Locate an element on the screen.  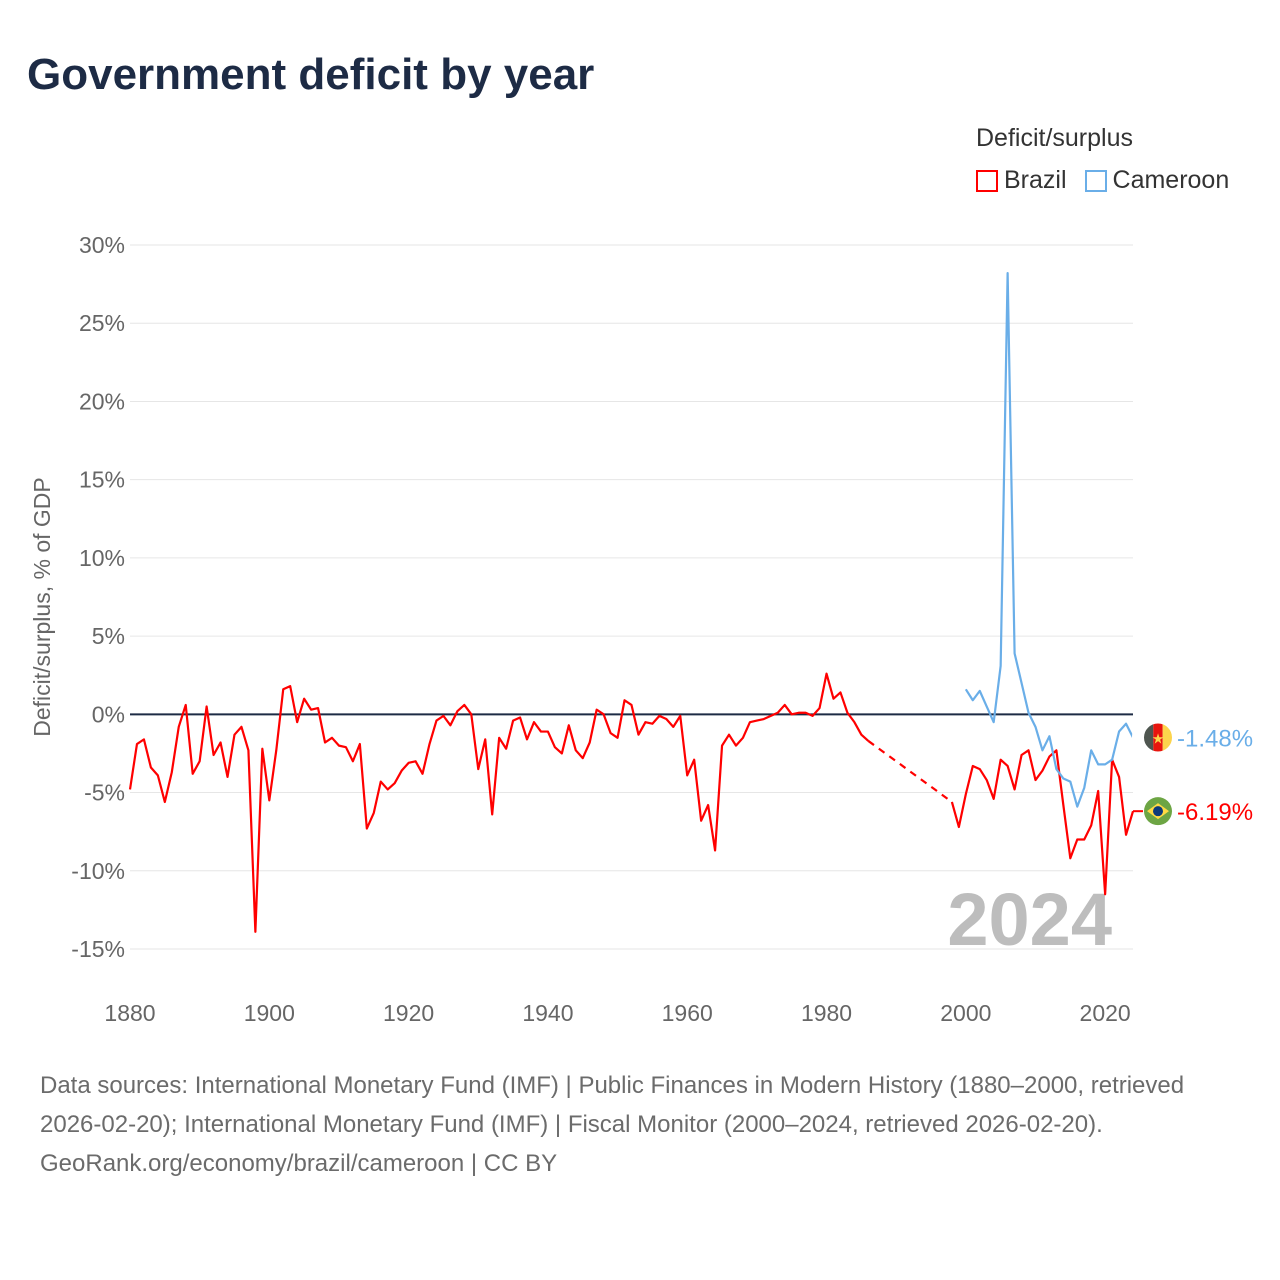
legend: Brazil Cameroon is located at coordinates (1102, 180).